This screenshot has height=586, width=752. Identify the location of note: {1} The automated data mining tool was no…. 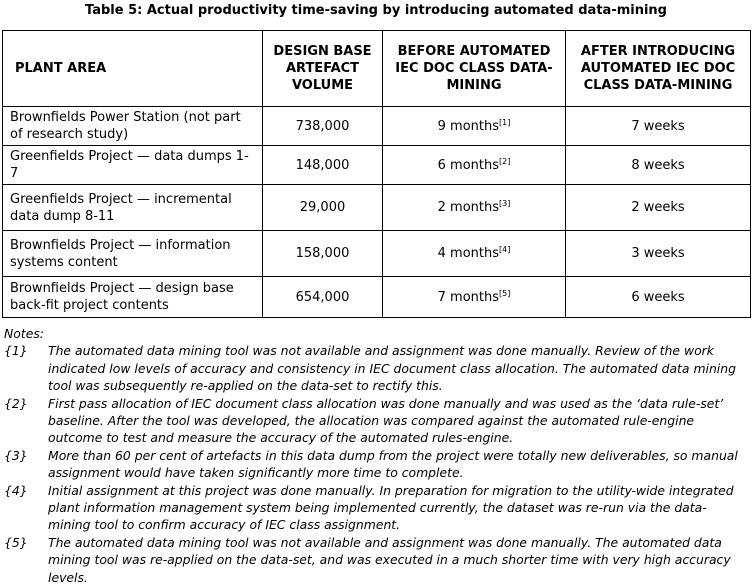
(376, 368).